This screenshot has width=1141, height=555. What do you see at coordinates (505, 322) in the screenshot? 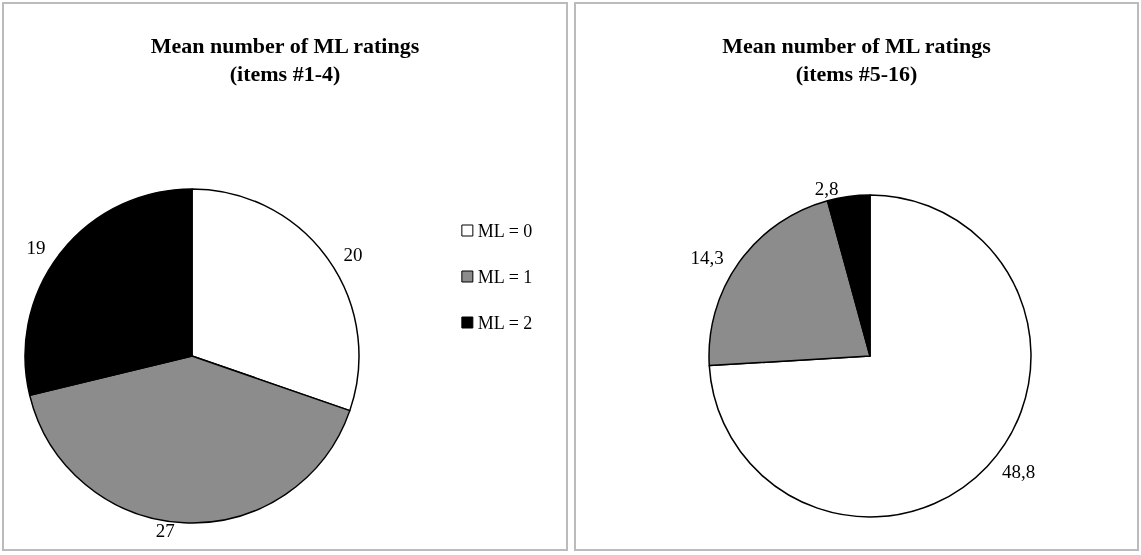
I see `legend-label: ML = 2` at bounding box center [505, 322].